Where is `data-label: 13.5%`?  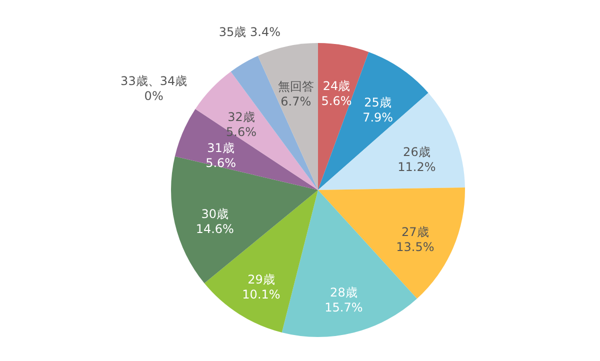 data-label: 13.5% is located at coordinates (415, 247).